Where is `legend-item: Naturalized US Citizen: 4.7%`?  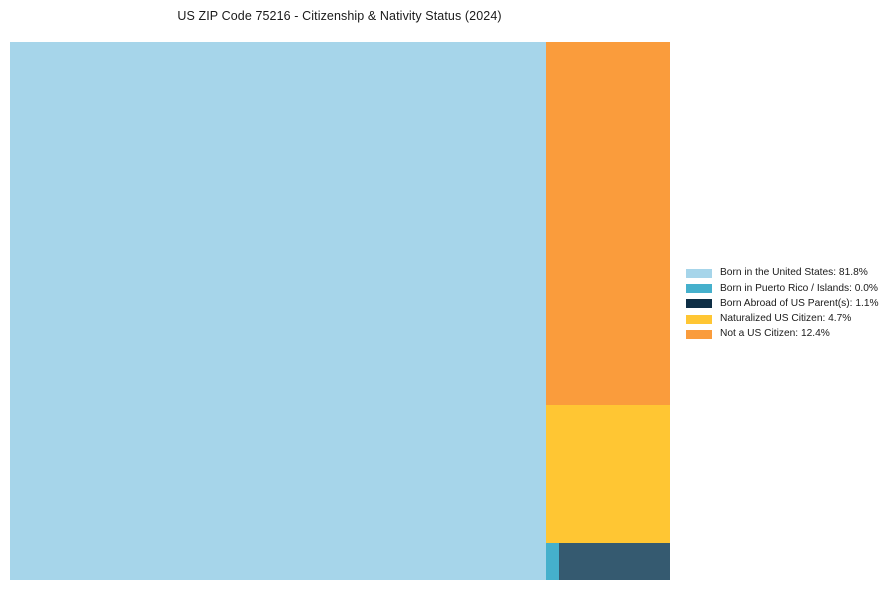
legend-item: Naturalized US Citizen: 4.7% is located at coordinates (785, 319).